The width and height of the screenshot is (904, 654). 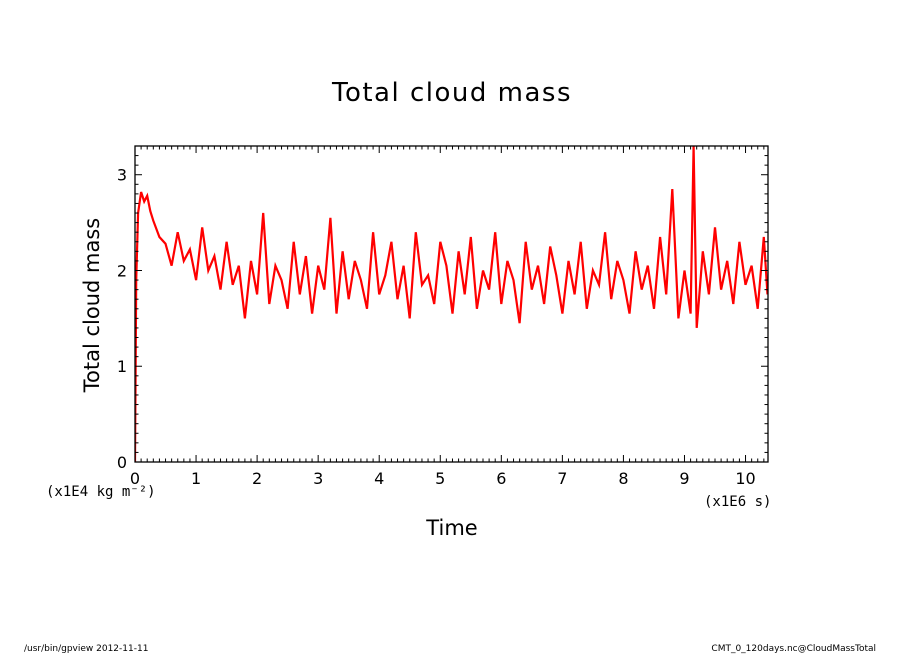 I want to click on y-tick-label: 3, so click(x=122, y=175).